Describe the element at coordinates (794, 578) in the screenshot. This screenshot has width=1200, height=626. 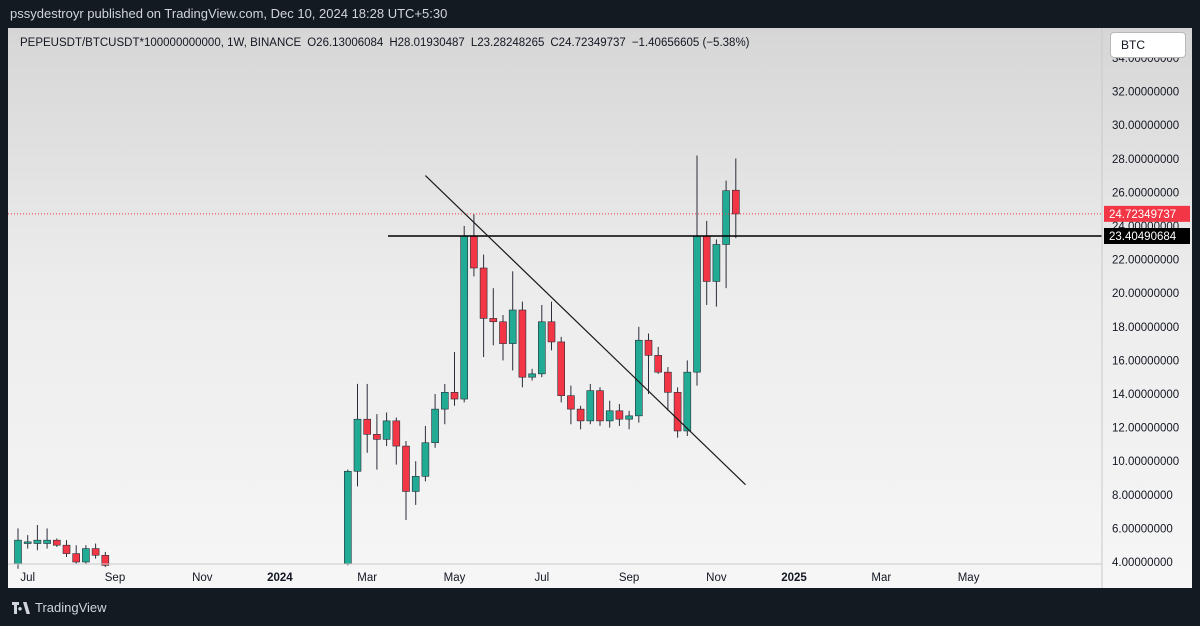
I see `x-tick-label: 2025` at that location.